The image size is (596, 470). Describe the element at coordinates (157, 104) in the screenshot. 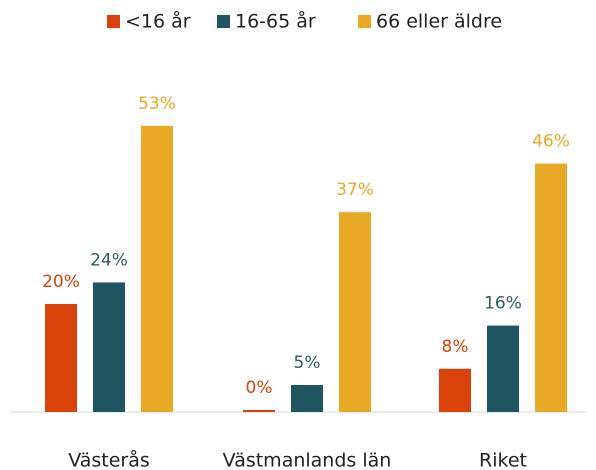

I see `data-label: 53%` at that location.